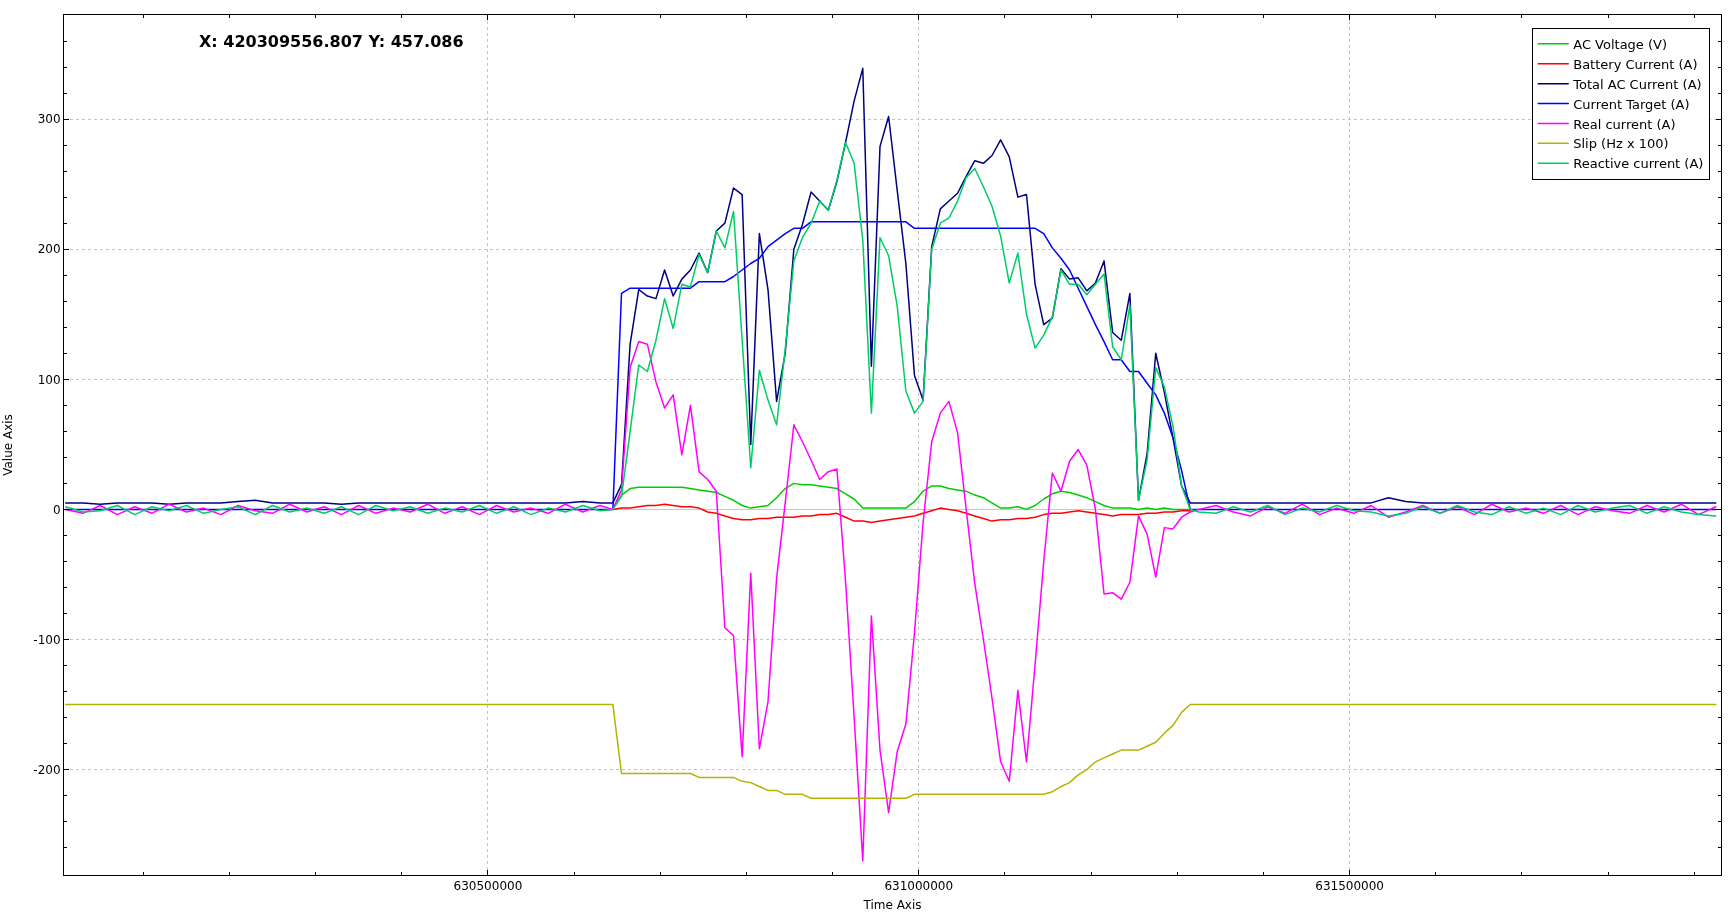  Describe the element at coordinates (7, 445) in the screenshot. I see `y-axis-title: Value Axis` at that location.